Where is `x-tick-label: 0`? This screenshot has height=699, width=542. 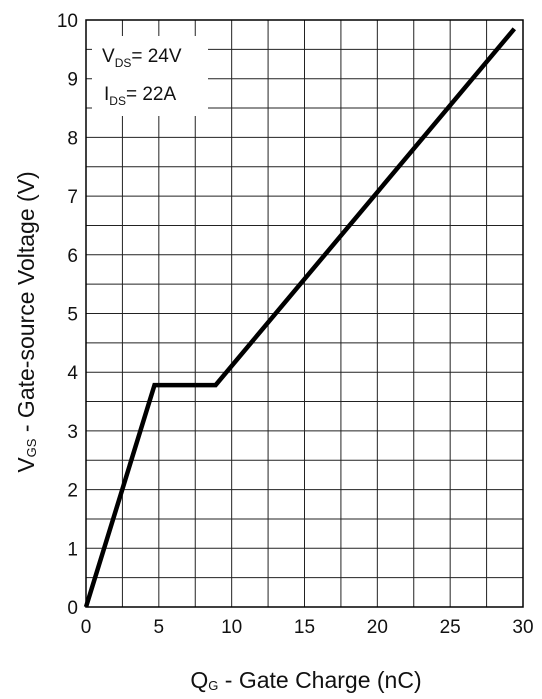
x-tick-label: 0 is located at coordinates (86, 627).